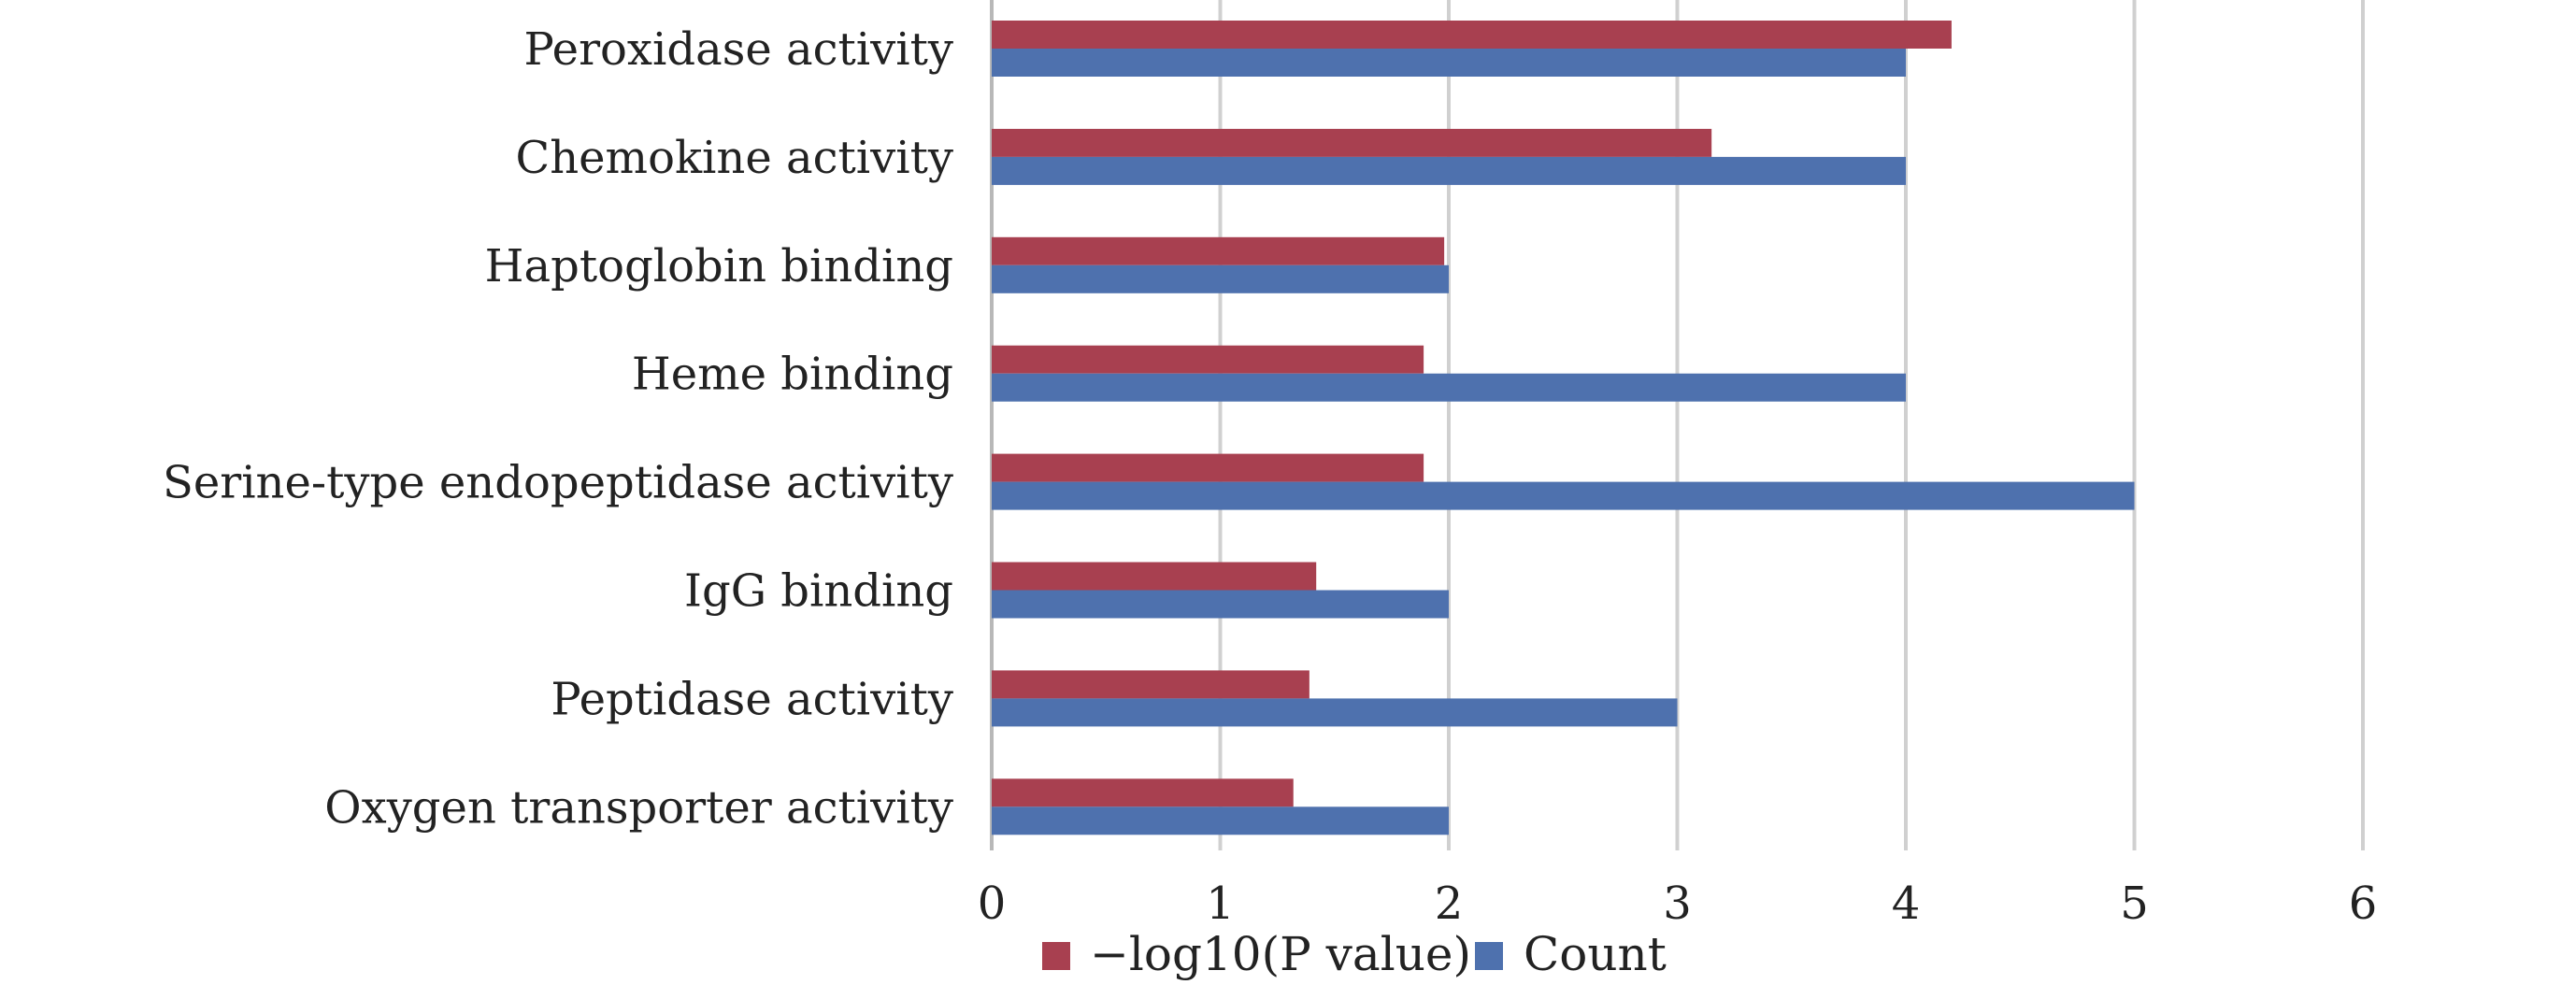 This screenshot has height=999, width=2576. I want to click on category-label: Peroxidase activity, so click(738, 49).